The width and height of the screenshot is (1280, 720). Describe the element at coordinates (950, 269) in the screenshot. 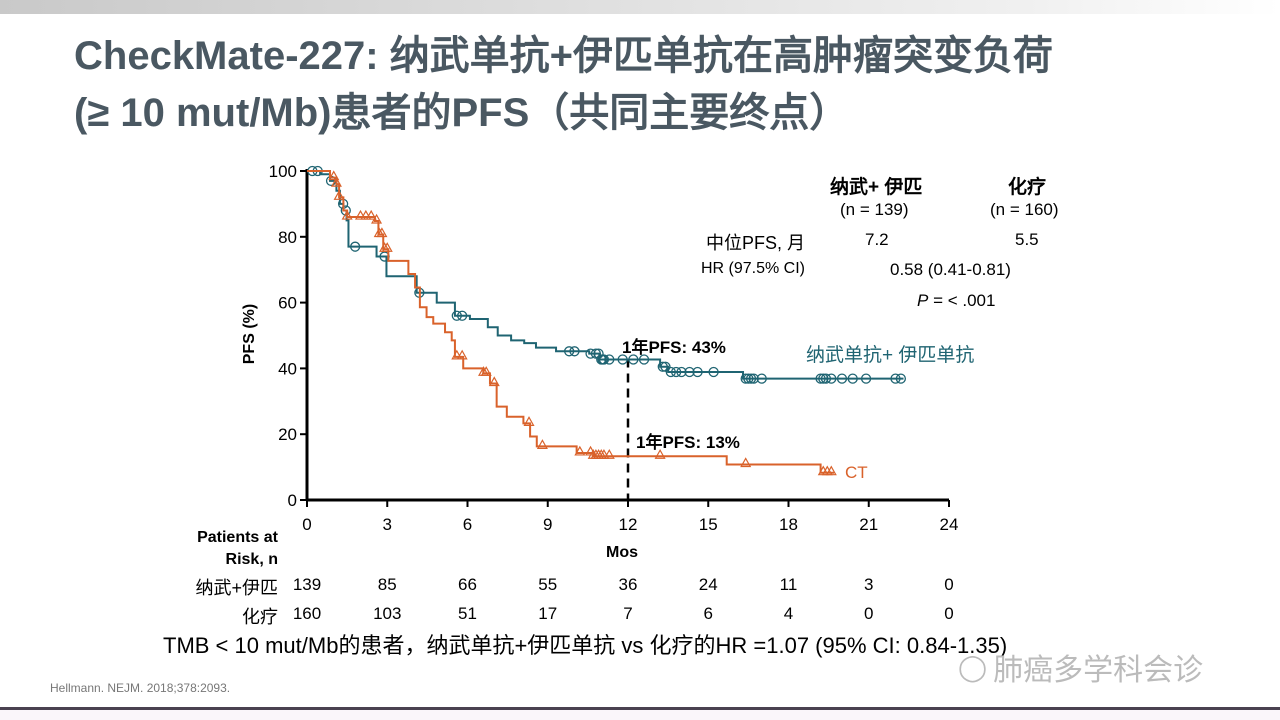

I see `hr-value: 0.58 (0.41-0.81)` at that location.